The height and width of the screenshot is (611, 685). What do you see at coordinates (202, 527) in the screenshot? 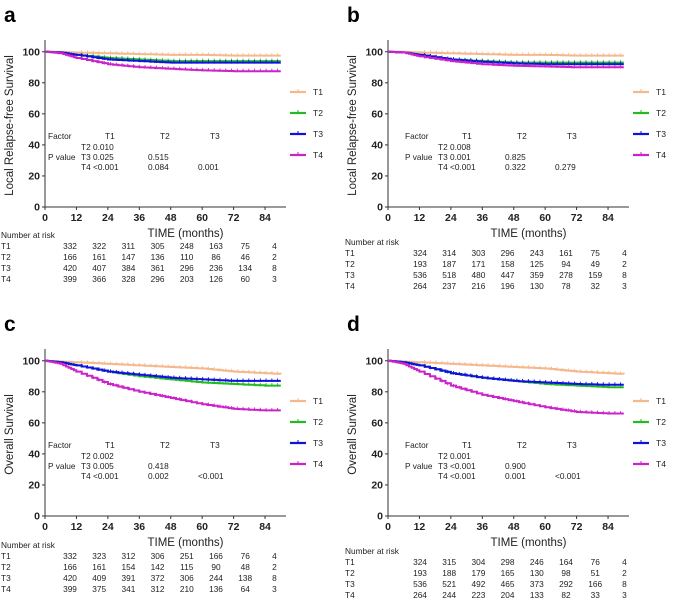
I see `x-tick-label: 60` at bounding box center [202, 527].